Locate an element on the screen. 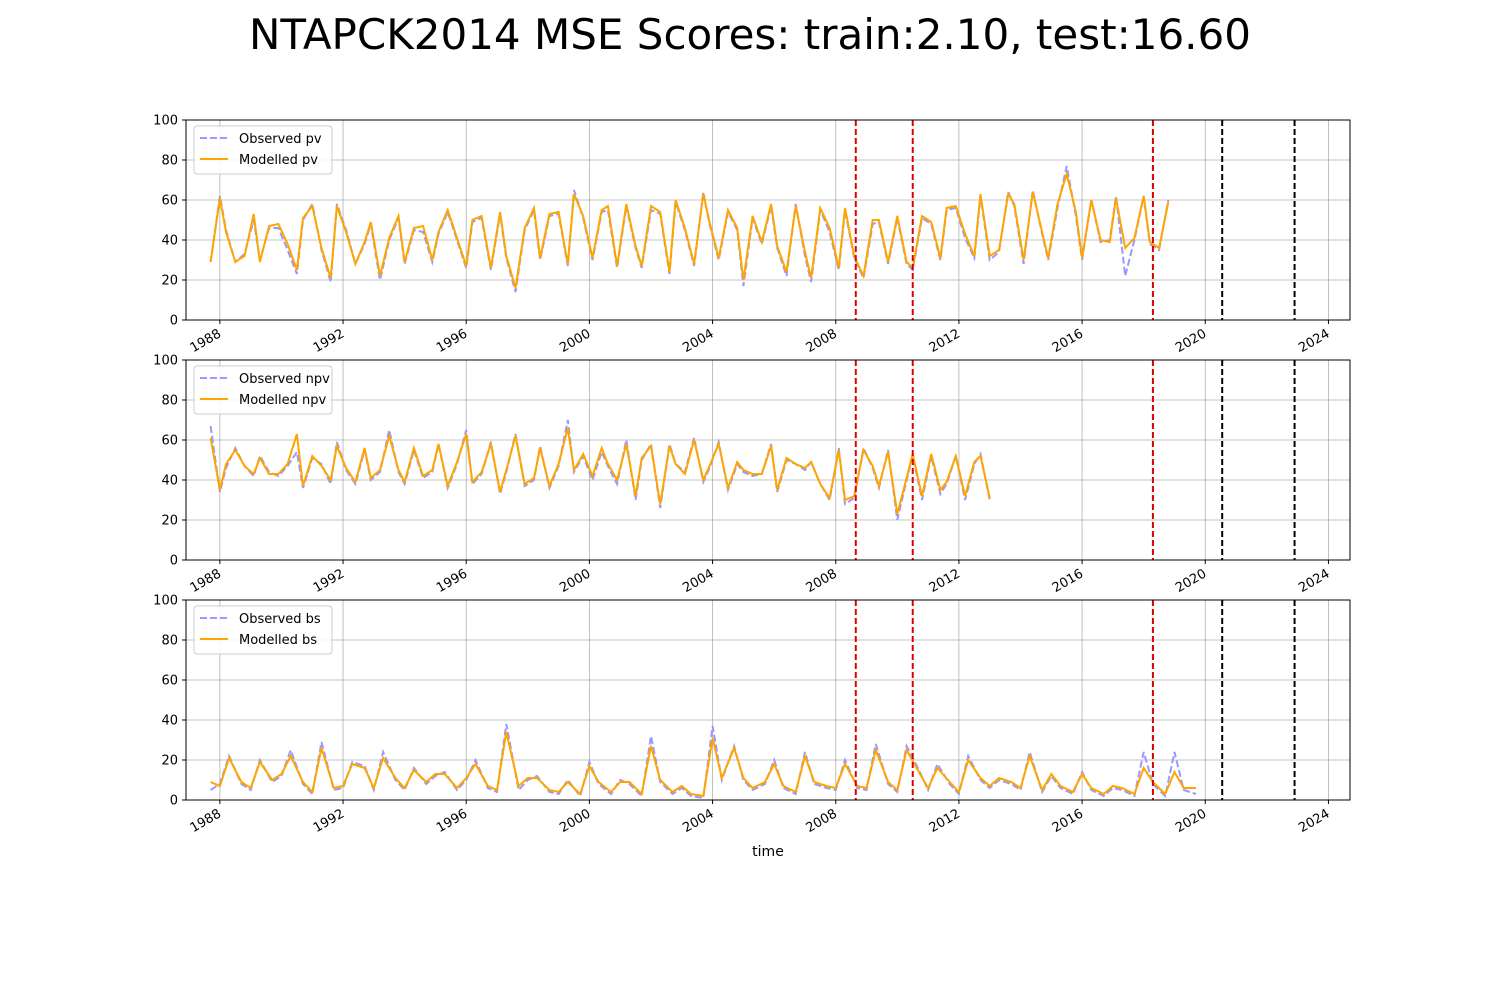  panel-npv-y-tick-label: 80 is located at coordinates (169, 401).